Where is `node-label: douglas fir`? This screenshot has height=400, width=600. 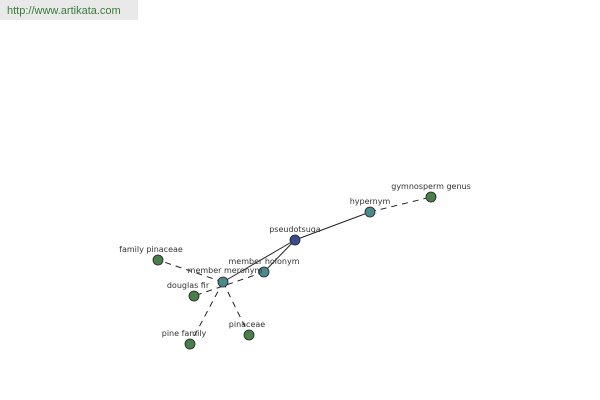
node-label: douglas fir is located at coordinates (188, 285).